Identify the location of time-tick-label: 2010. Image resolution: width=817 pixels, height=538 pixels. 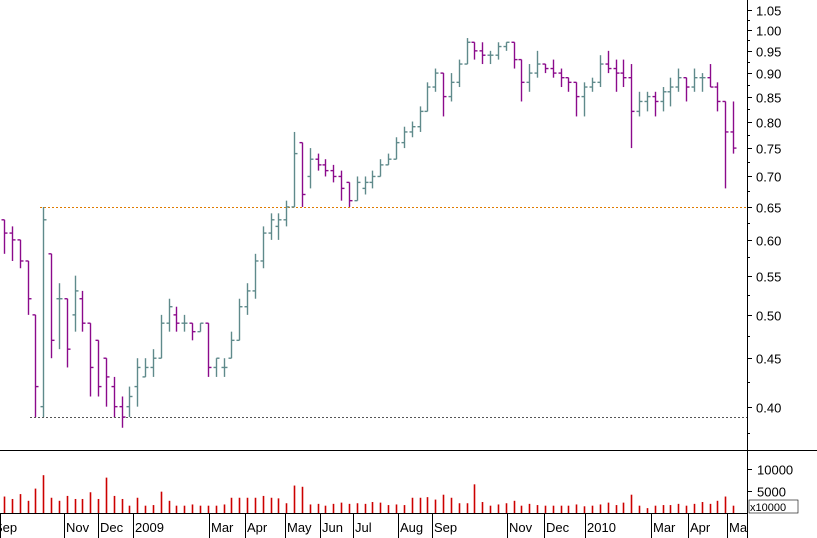
(601, 527).